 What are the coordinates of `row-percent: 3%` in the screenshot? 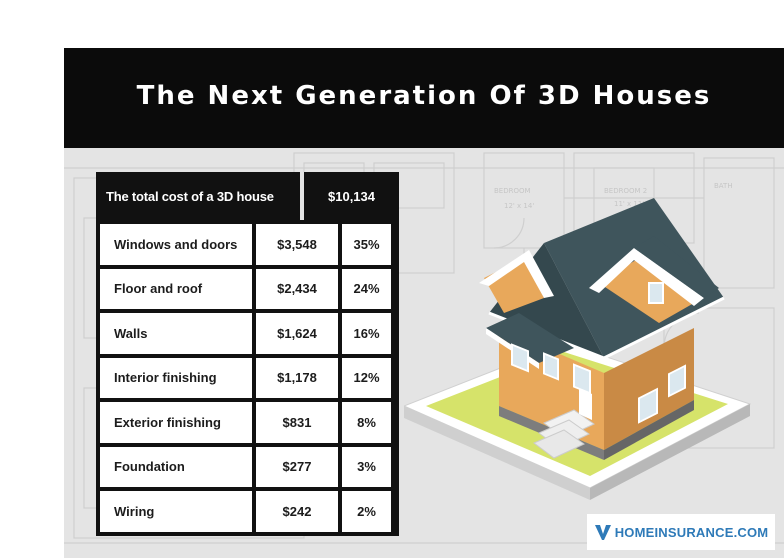 It's located at (366, 466).